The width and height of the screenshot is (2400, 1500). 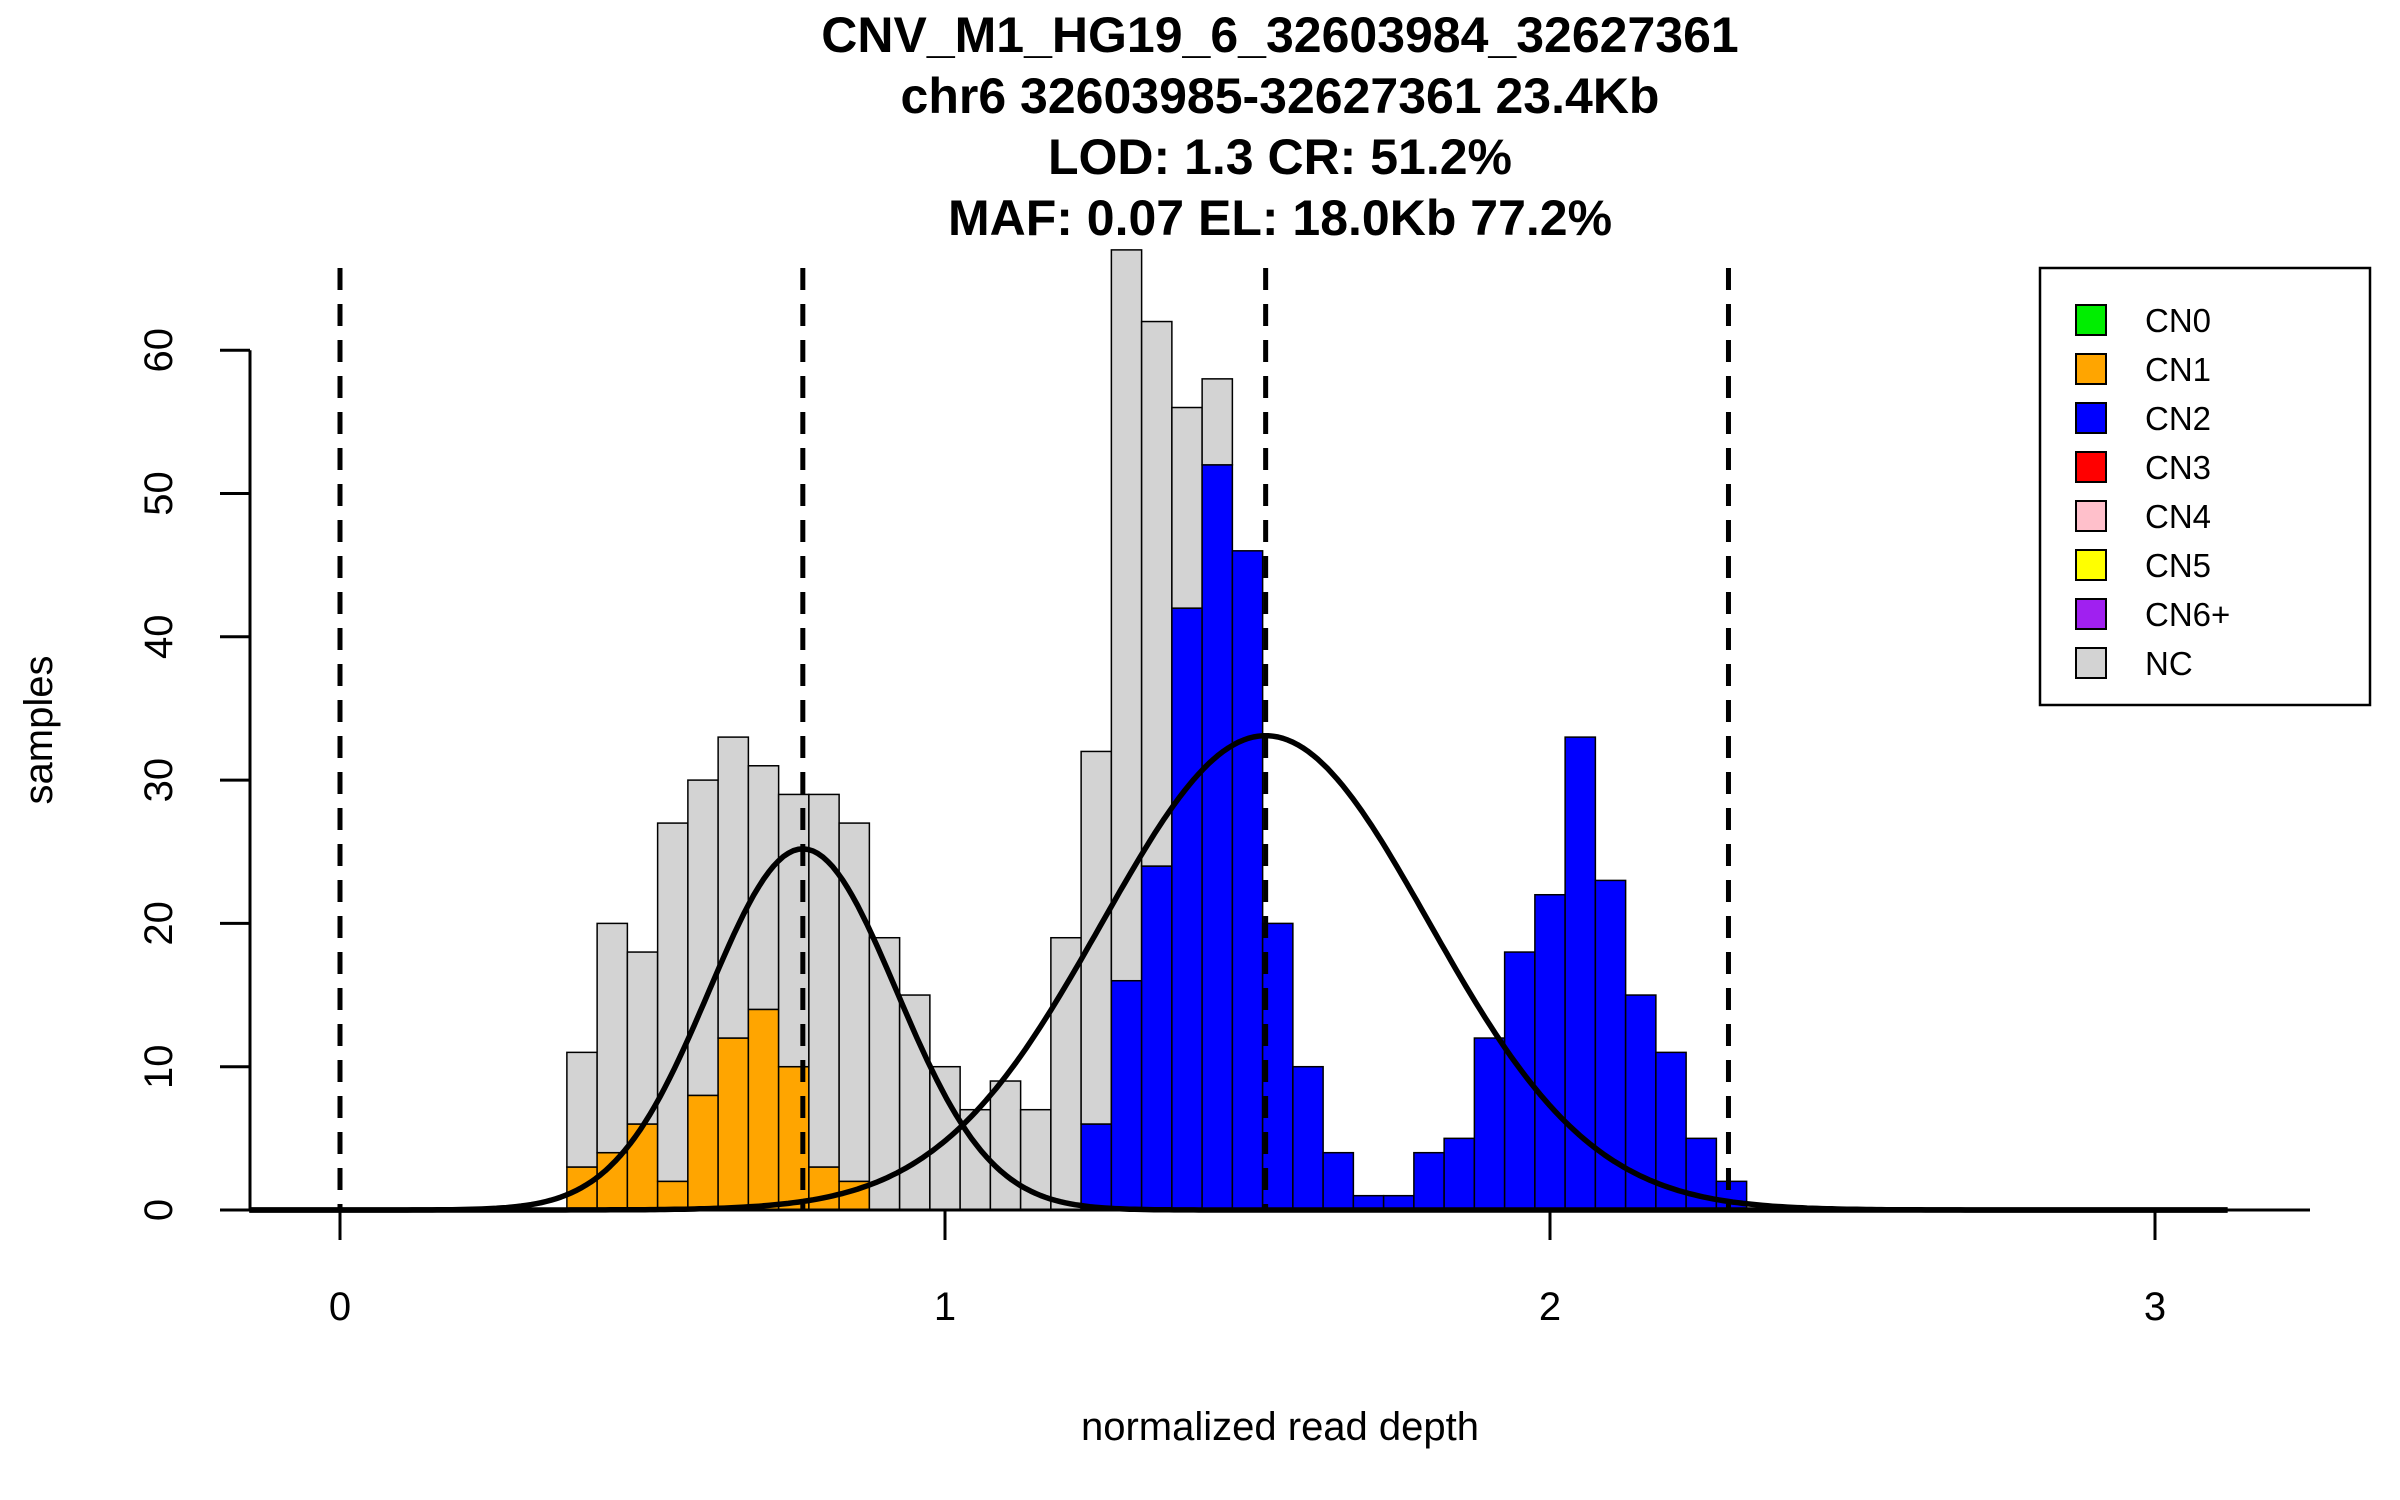 What do you see at coordinates (2091, 565) in the screenshot?
I see `legend-swatch-cn5` at bounding box center [2091, 565].